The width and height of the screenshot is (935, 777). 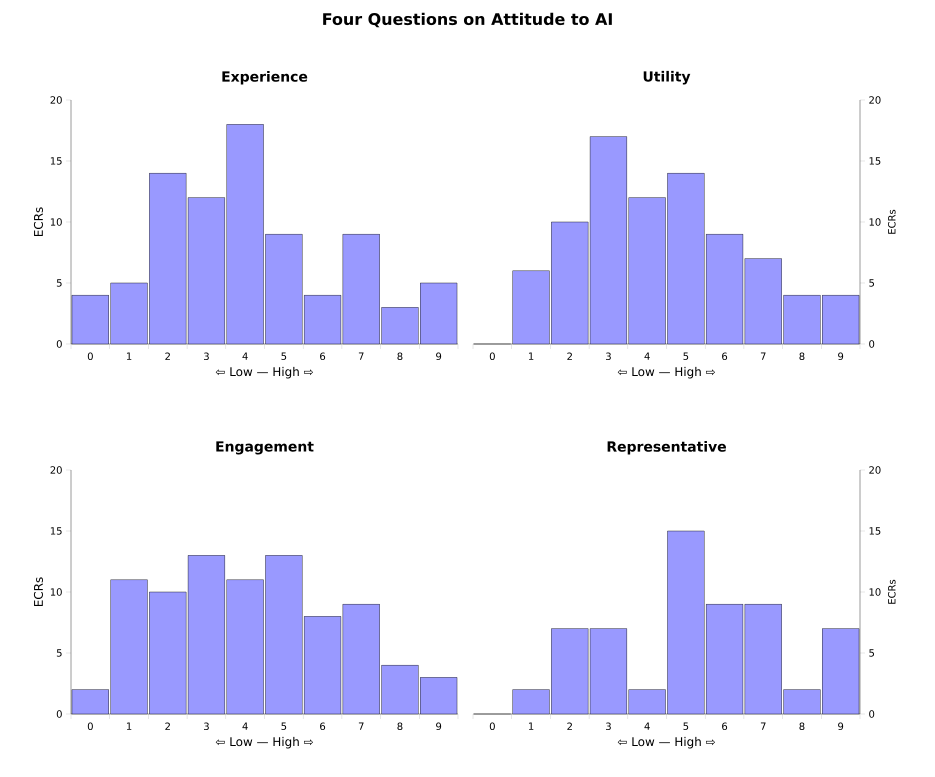 I want to click on chart-title: Utility, so click(x=667, y=77).